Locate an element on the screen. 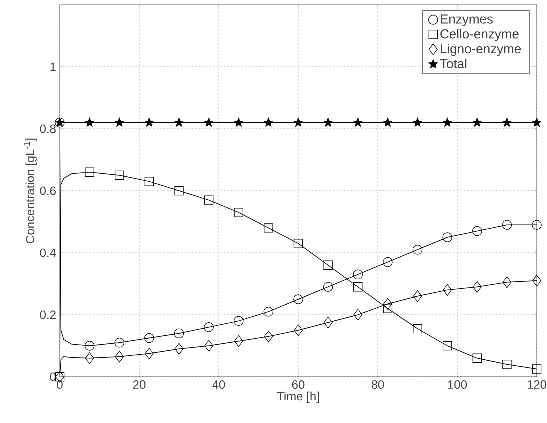  legend-label: Enzymes is located at coordinates (467, 20).